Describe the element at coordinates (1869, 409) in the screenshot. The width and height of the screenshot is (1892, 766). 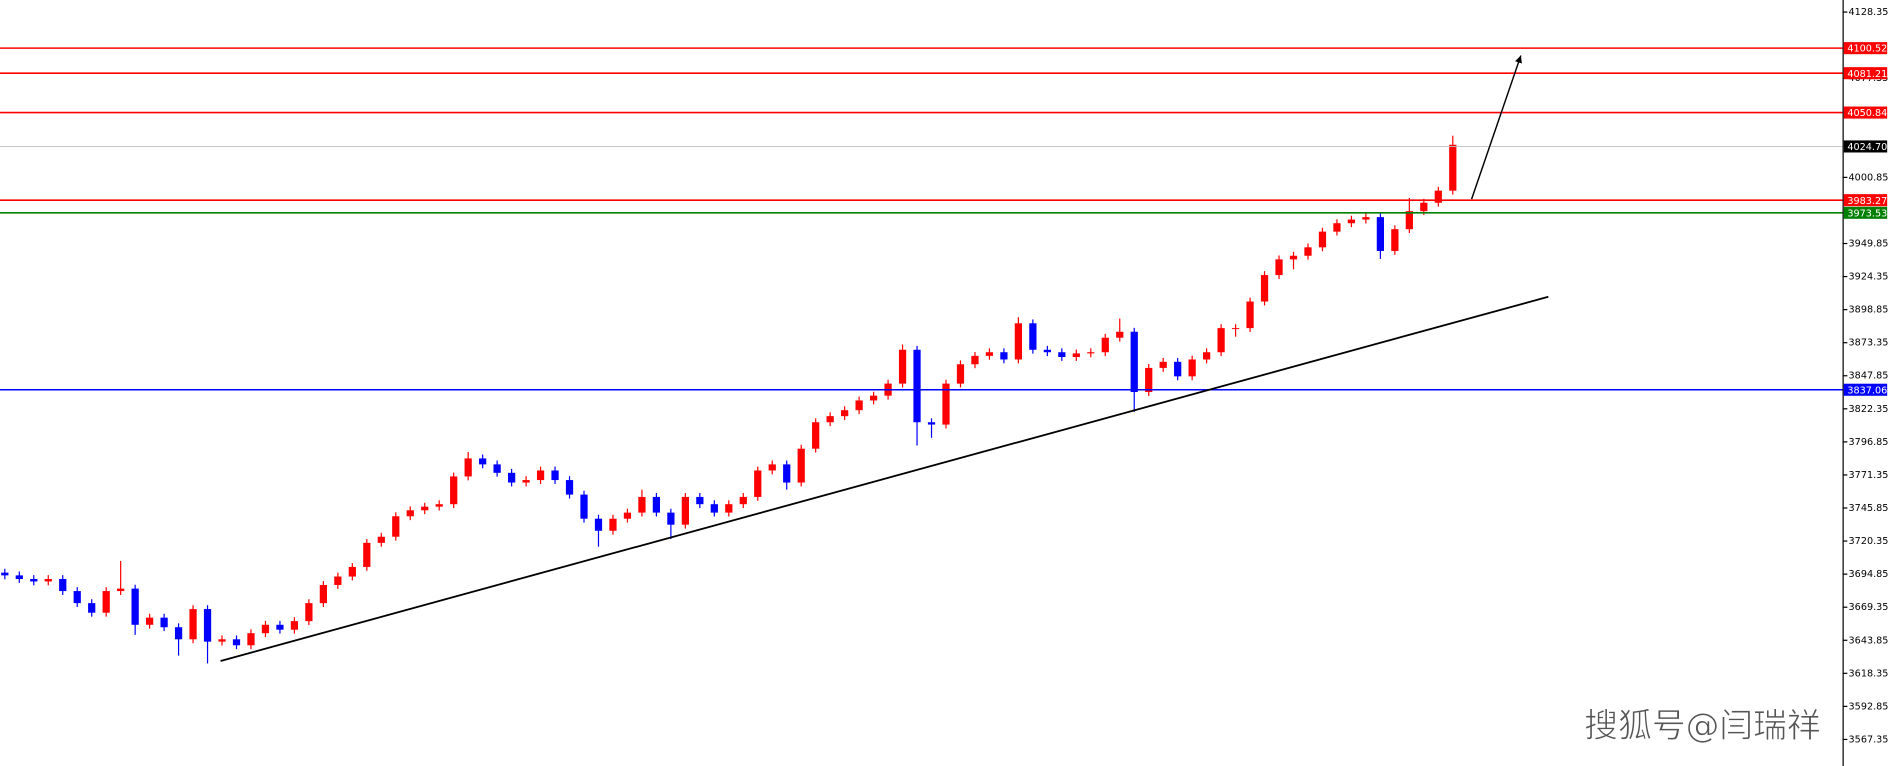
I see `y-tick-label: 3822.35` at that location.